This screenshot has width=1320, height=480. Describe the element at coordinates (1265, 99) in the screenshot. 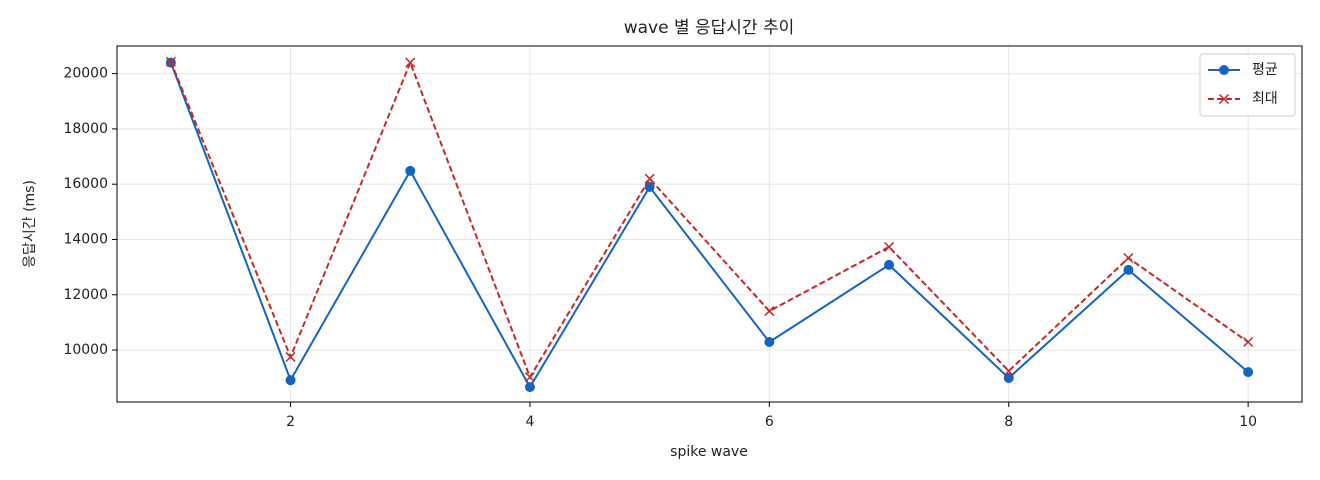

I see `legend-label: 최대` at that location.